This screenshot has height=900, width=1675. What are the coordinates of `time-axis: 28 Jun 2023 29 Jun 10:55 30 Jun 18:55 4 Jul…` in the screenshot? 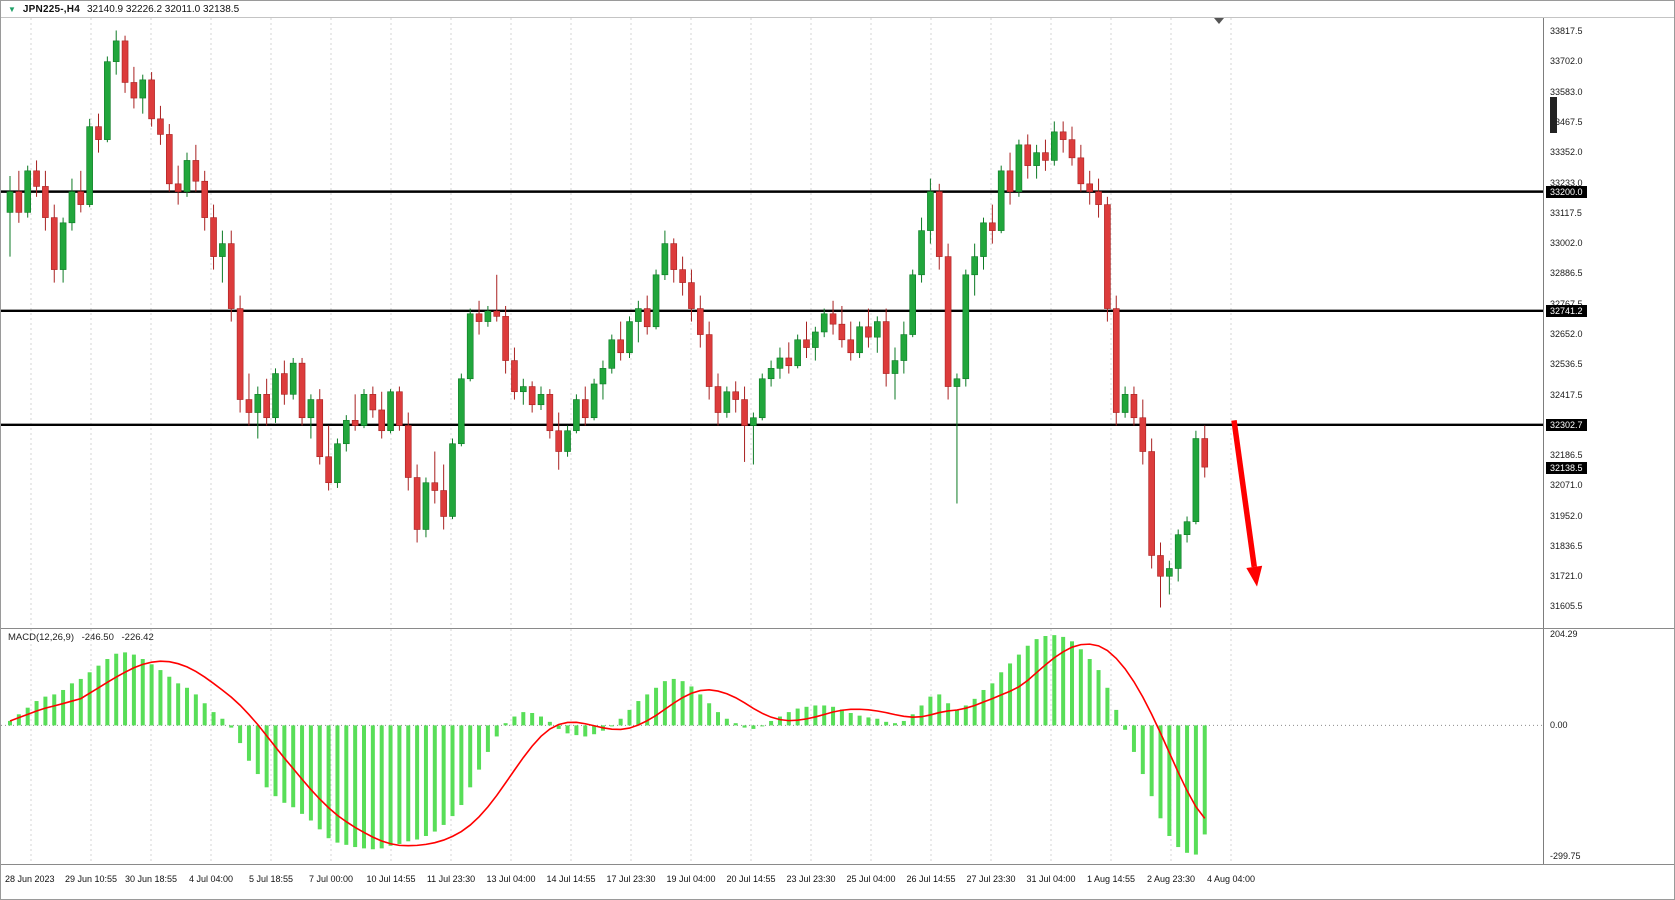 It's located at (837, 882).